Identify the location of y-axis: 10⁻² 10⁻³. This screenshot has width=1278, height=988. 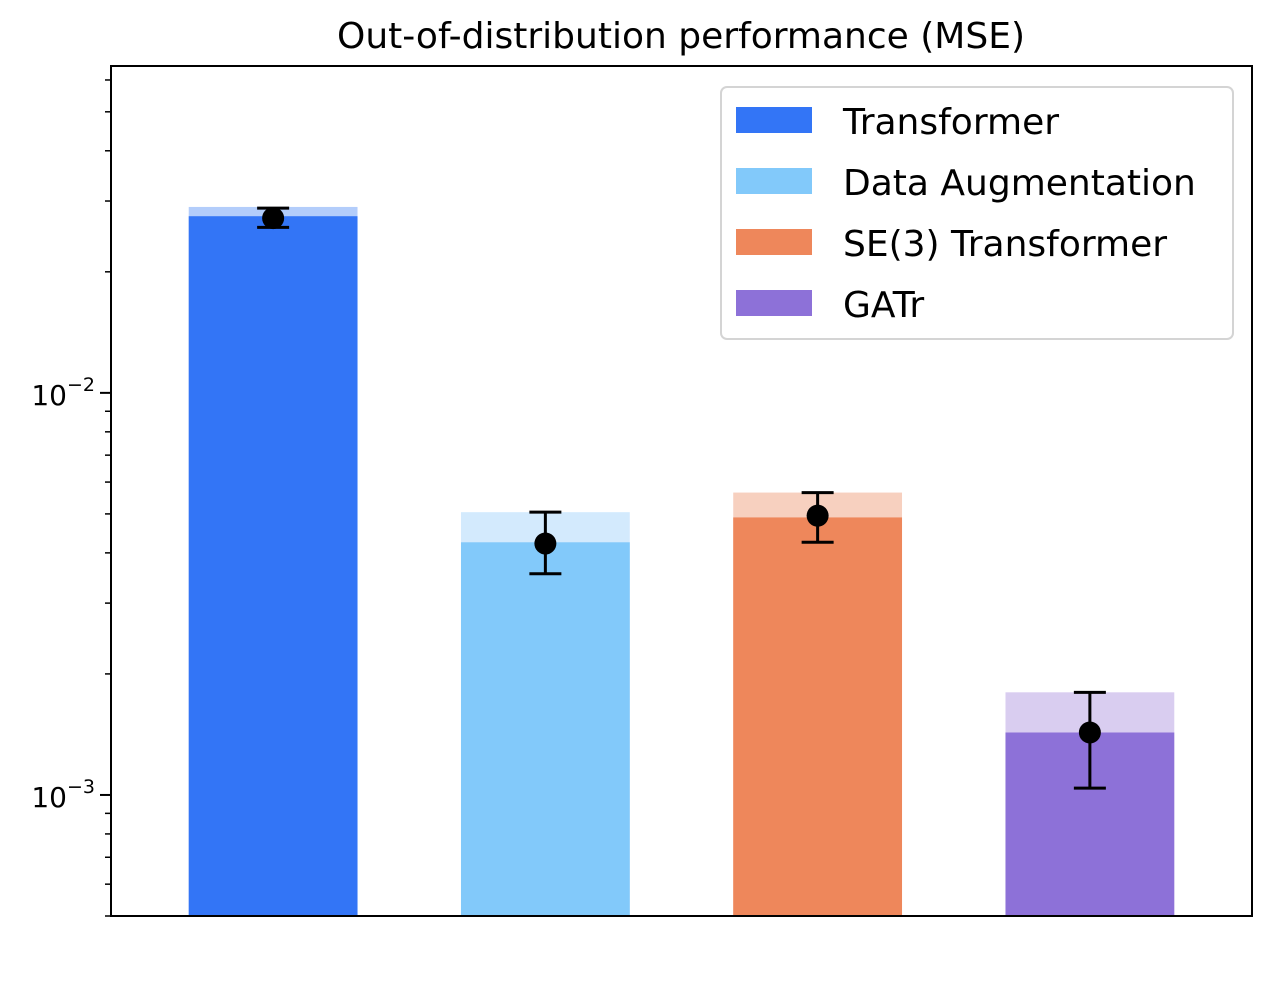
(71, 498).